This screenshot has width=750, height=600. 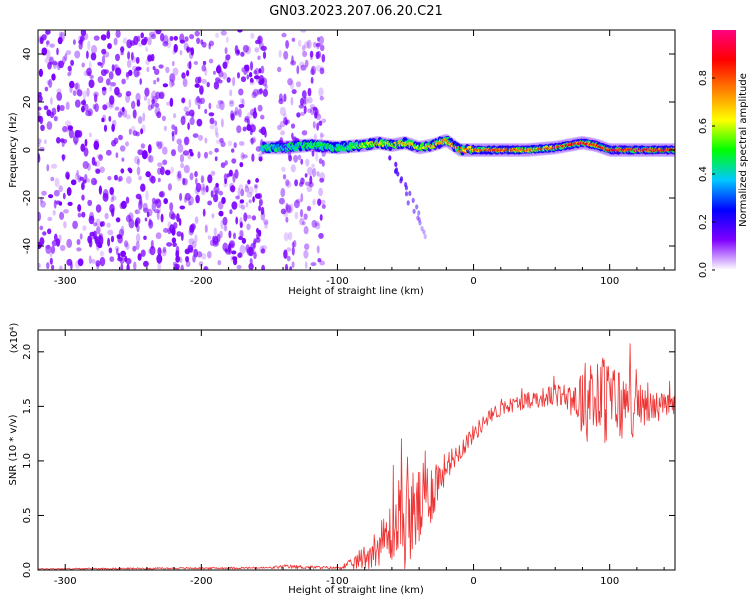 I want to click on colorbar-tick-label: 0.4, so click(x=703, y=174).